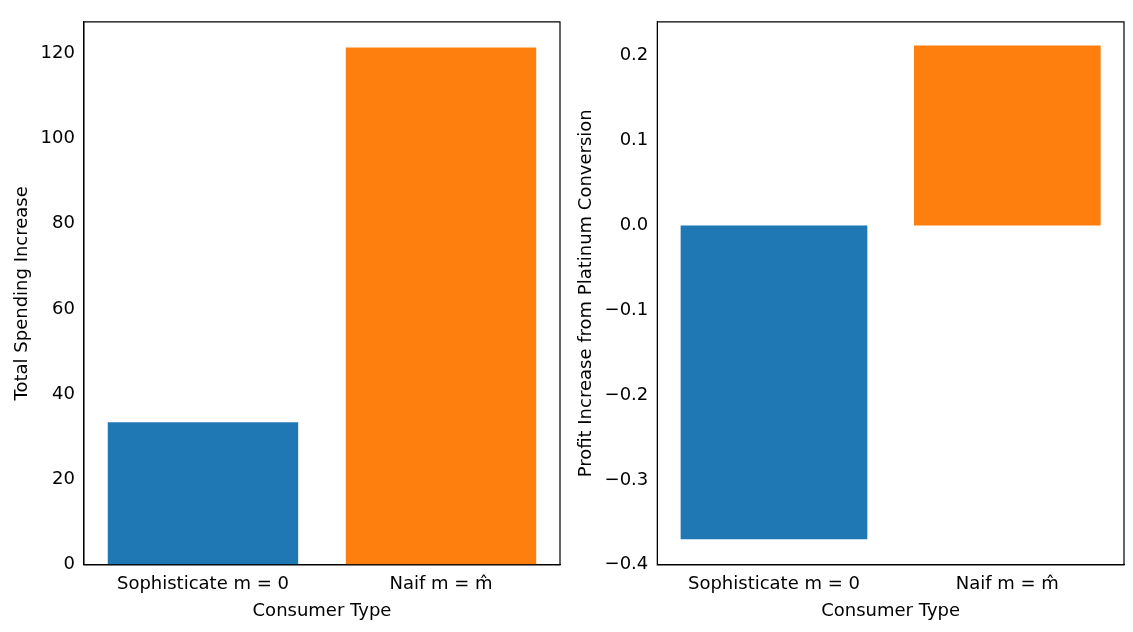 This screenshot has height=632, width=1133. I want to click on y-tick-label: 0.0, so click(634, 224).